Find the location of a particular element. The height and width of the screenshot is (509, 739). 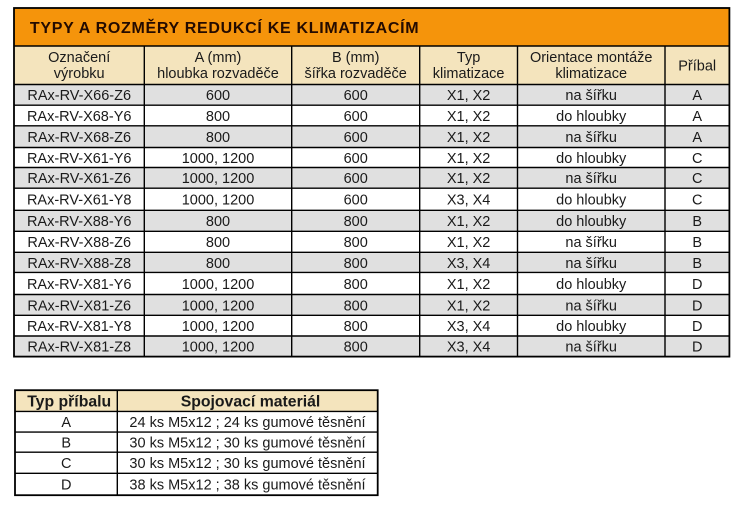

svg-text: B (mm) is located at coordinates (356, 58).